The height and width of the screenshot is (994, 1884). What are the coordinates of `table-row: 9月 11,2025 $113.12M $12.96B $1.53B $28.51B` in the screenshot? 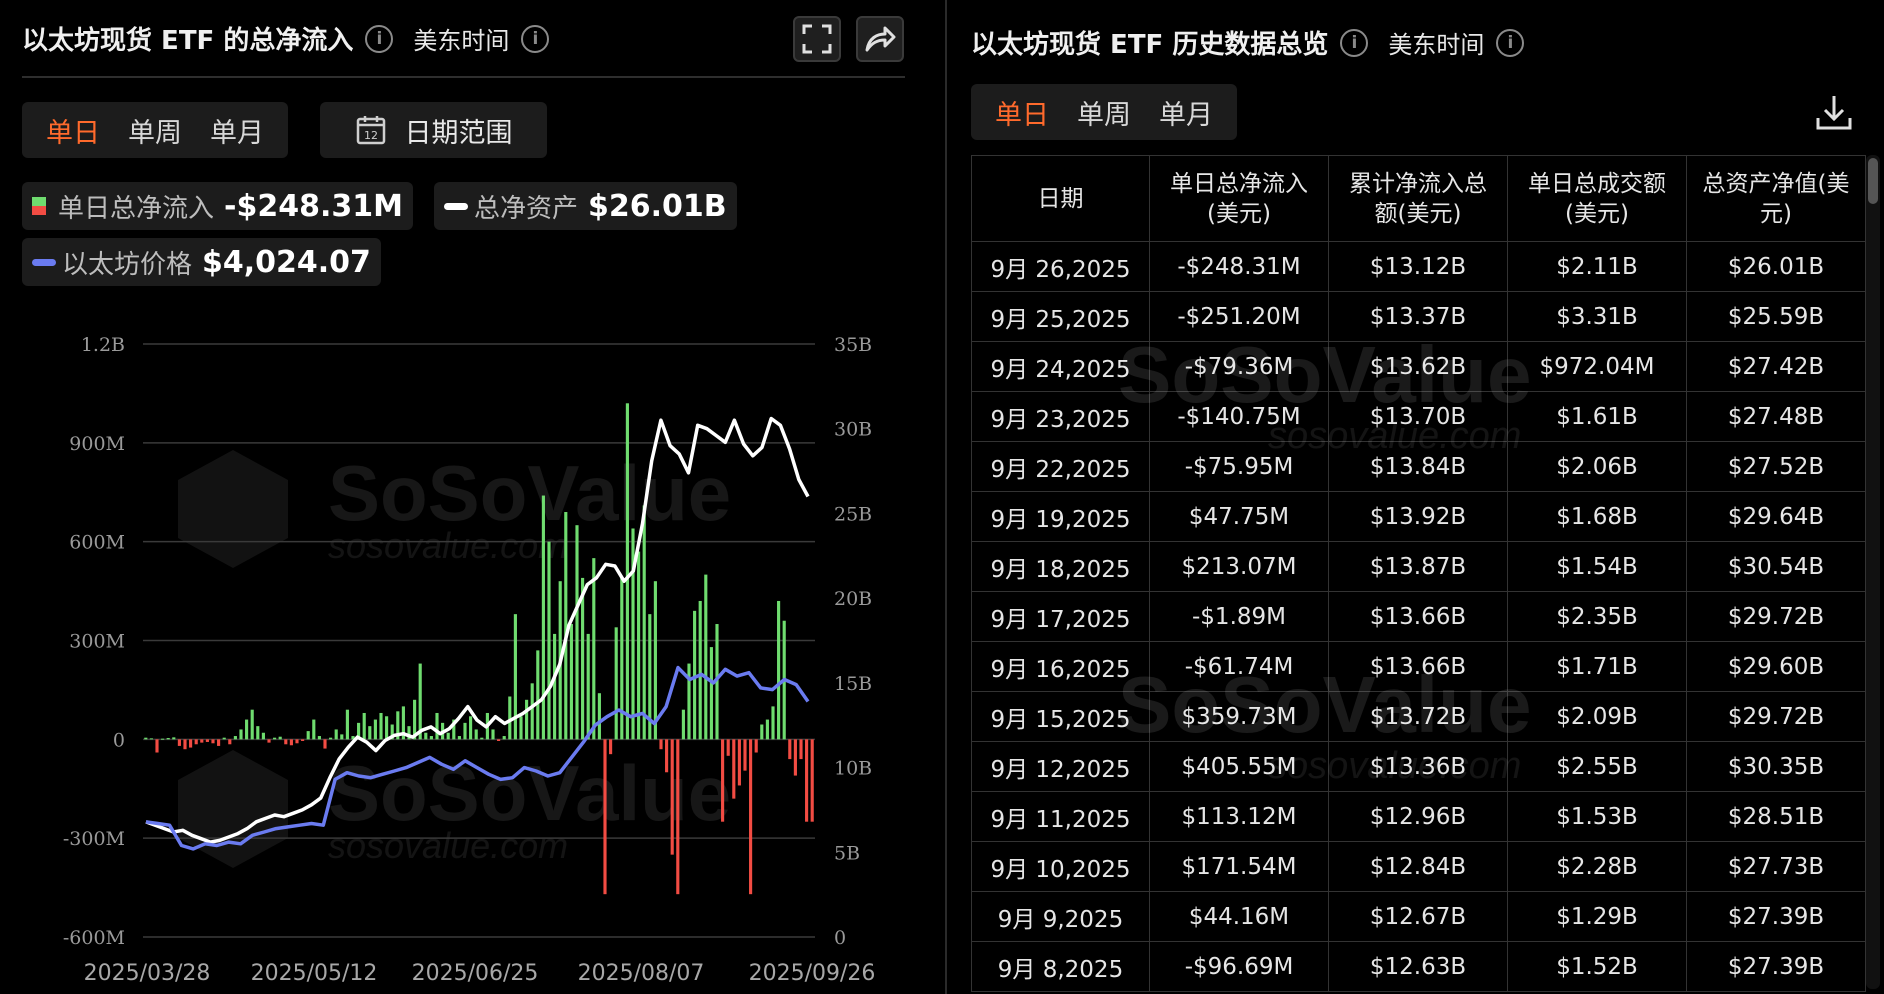 It's located at (1418, 816).